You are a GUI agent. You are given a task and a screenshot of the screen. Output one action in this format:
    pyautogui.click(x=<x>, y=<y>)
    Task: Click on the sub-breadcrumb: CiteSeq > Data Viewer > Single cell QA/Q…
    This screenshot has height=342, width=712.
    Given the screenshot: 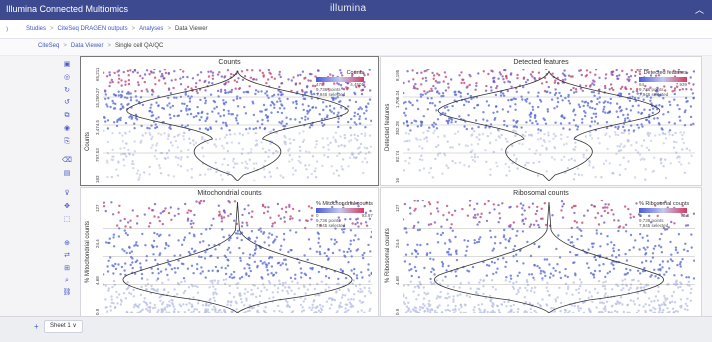 What is the action you would take?
    pyautogui.click(x=356, y=47)
    